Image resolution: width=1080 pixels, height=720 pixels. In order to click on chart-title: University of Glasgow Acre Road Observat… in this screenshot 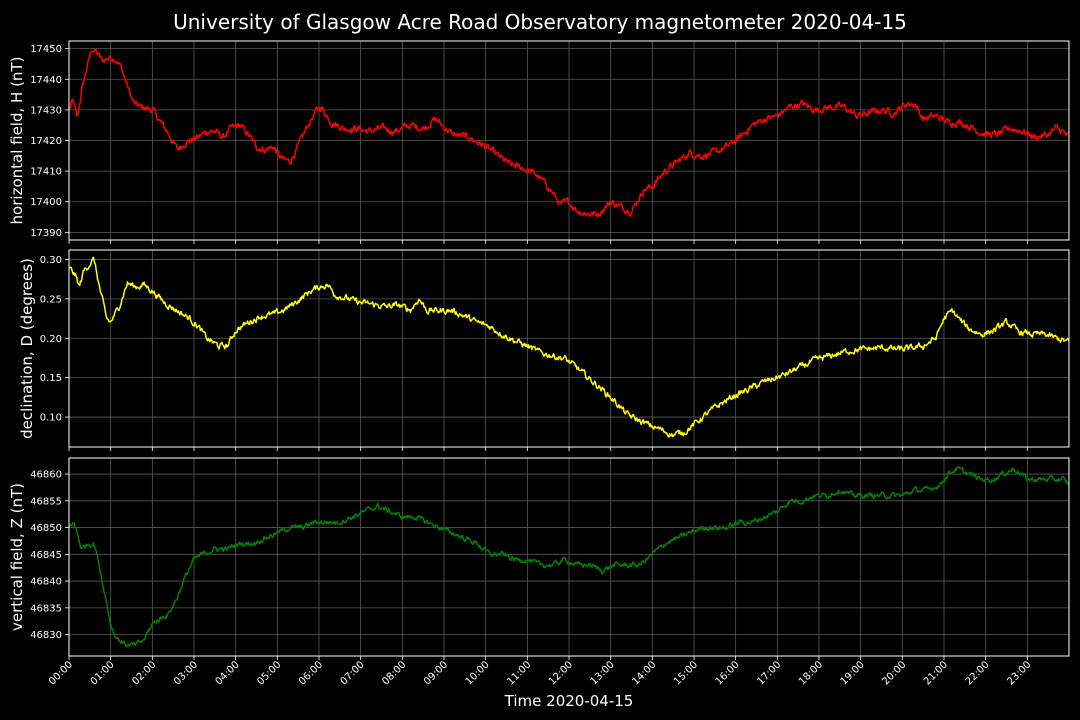, I will do `click(540, 22)`.